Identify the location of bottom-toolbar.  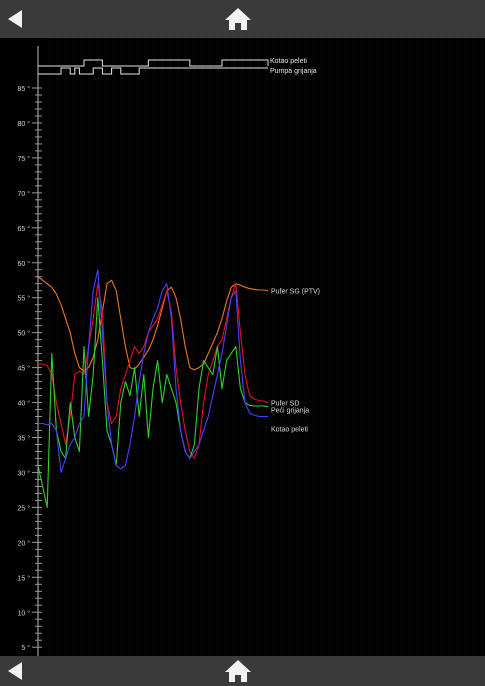
(242, 671).